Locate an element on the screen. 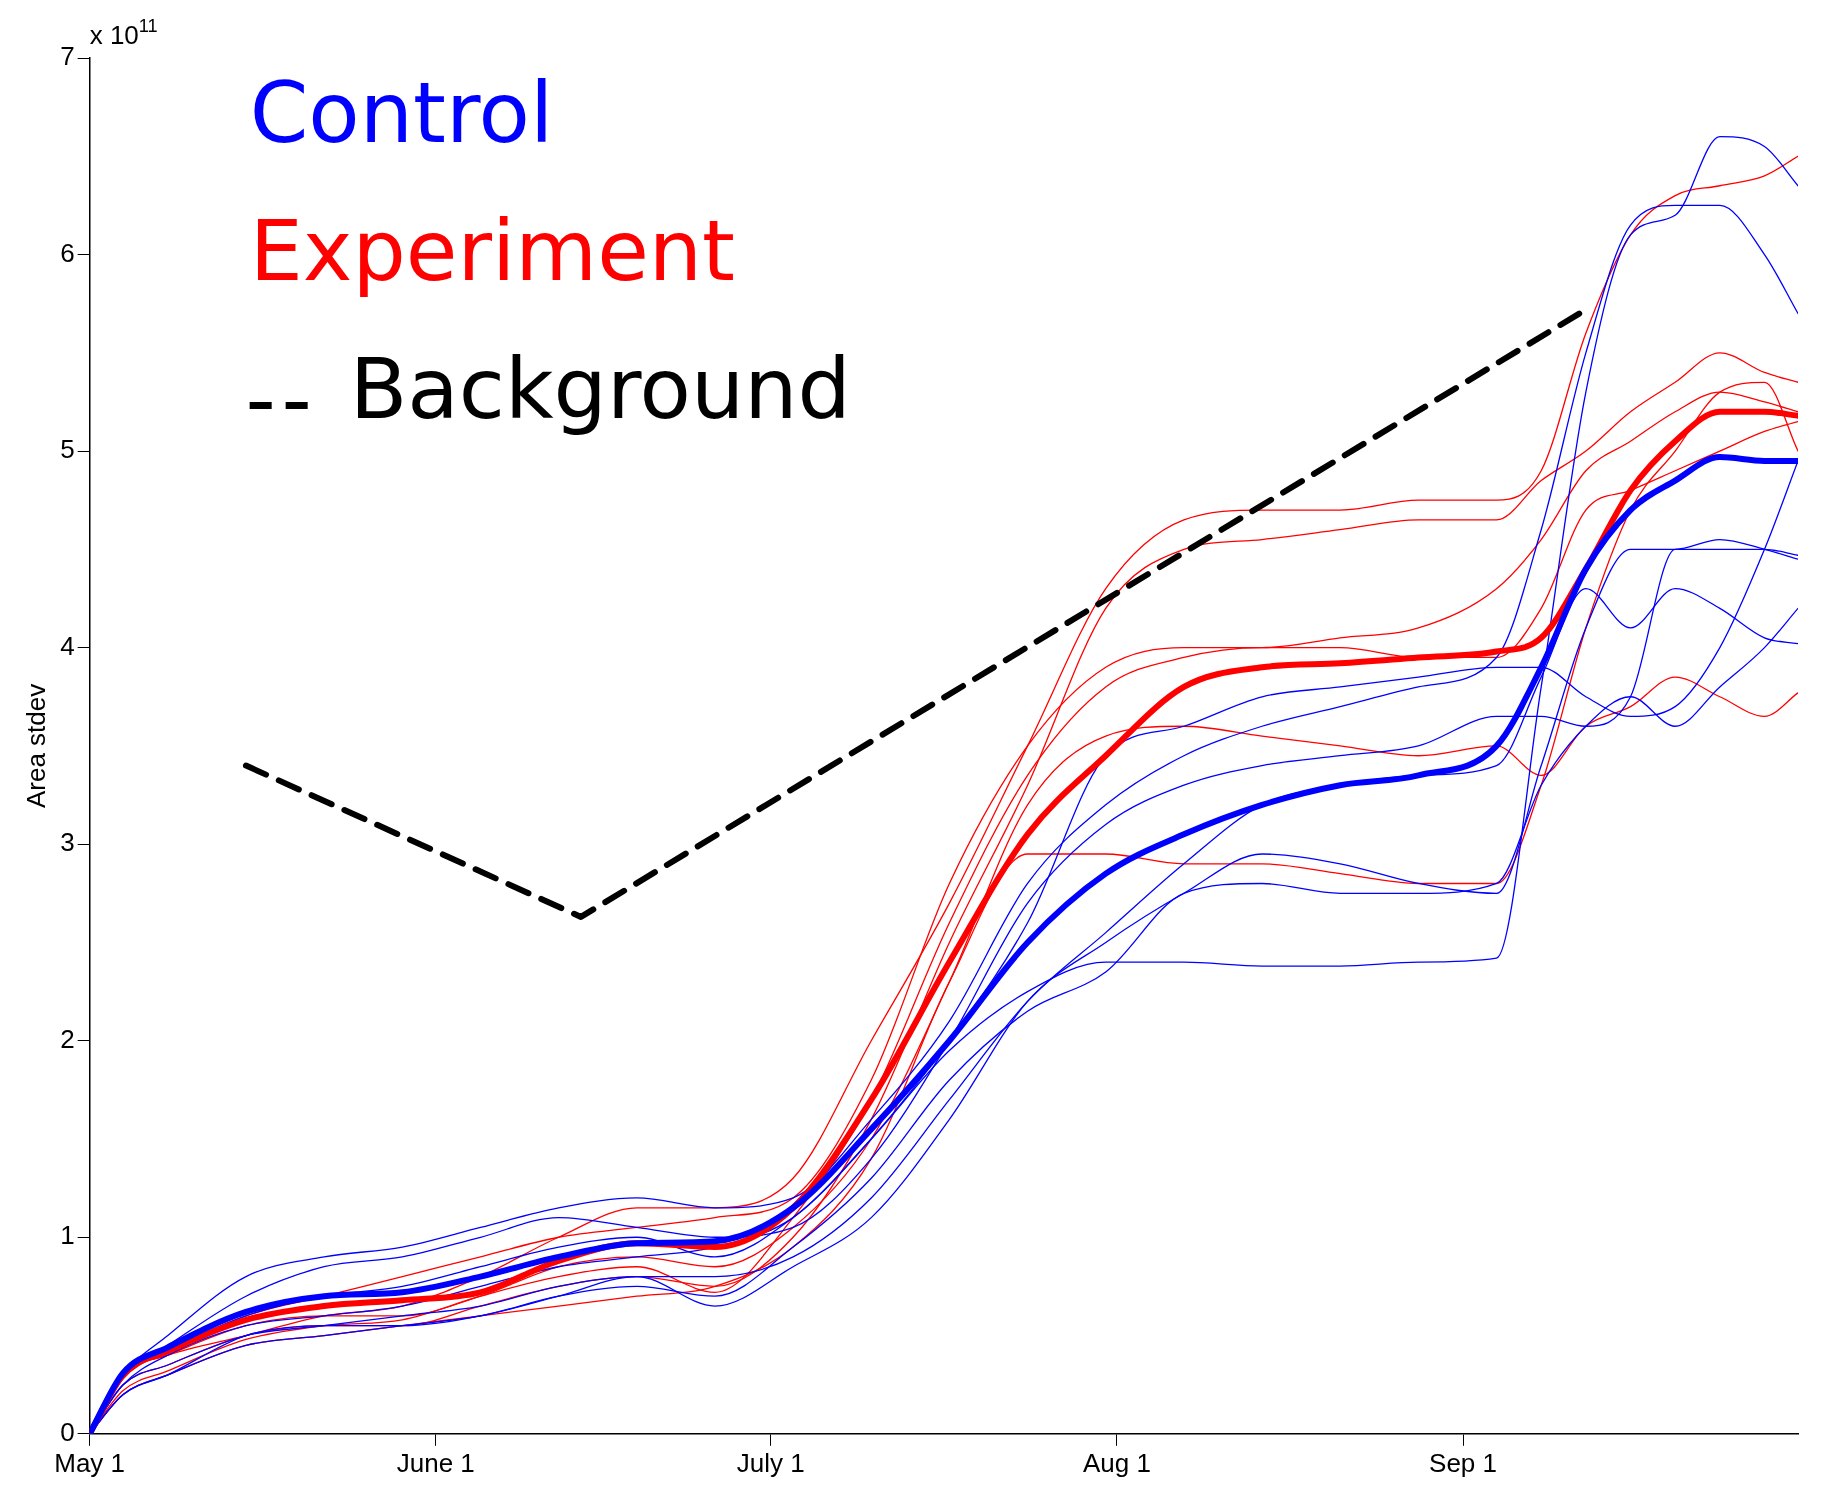 This screenshot has height=1505, width=1843. y-tick-label: 3 is located at coordinates (67, 842).